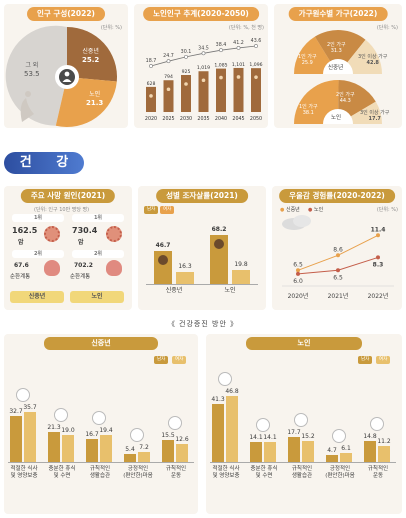 This screenshot has width=406, height=518. I want to click on trend-pct-label: 18.7, so click(151, 61).